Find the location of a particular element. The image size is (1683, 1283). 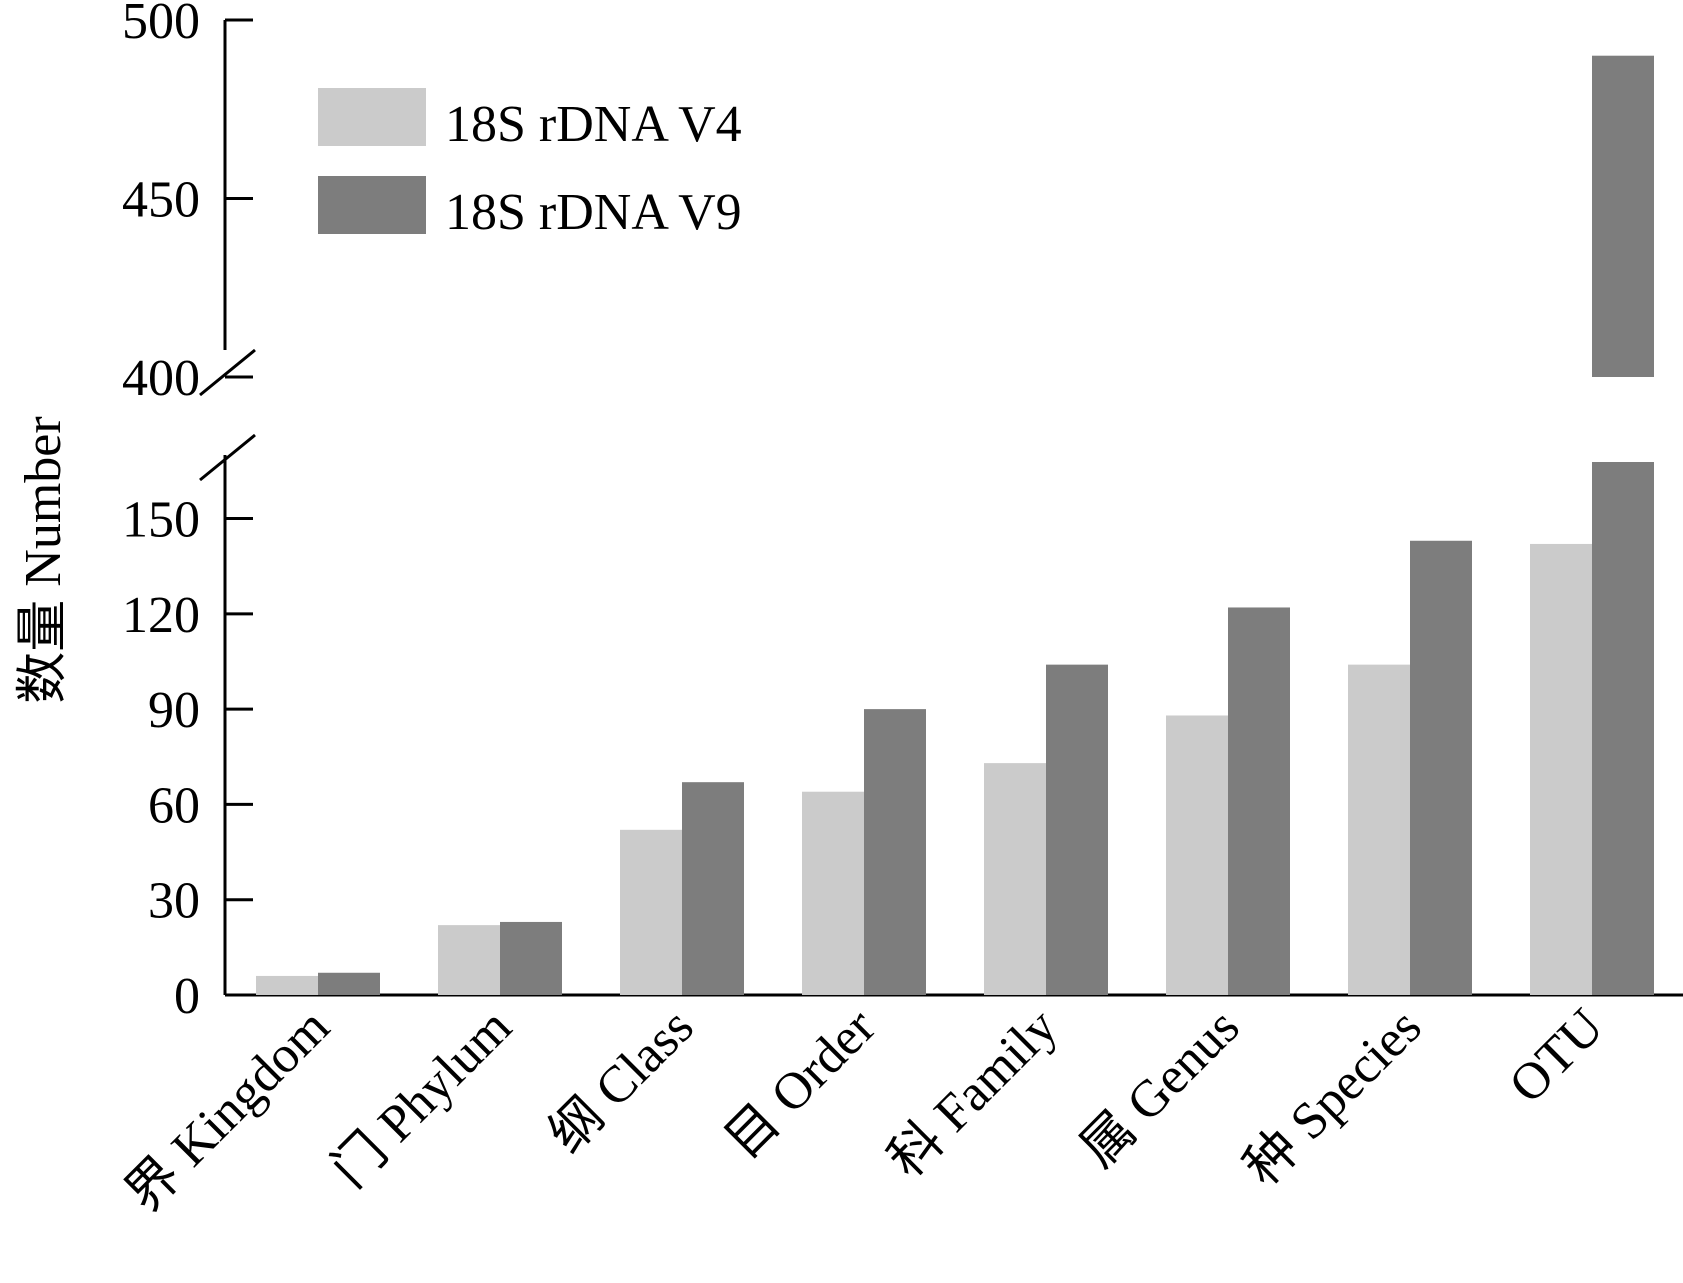

y-tick-label-lower-30: 30 is located at coordinates (174, 901).